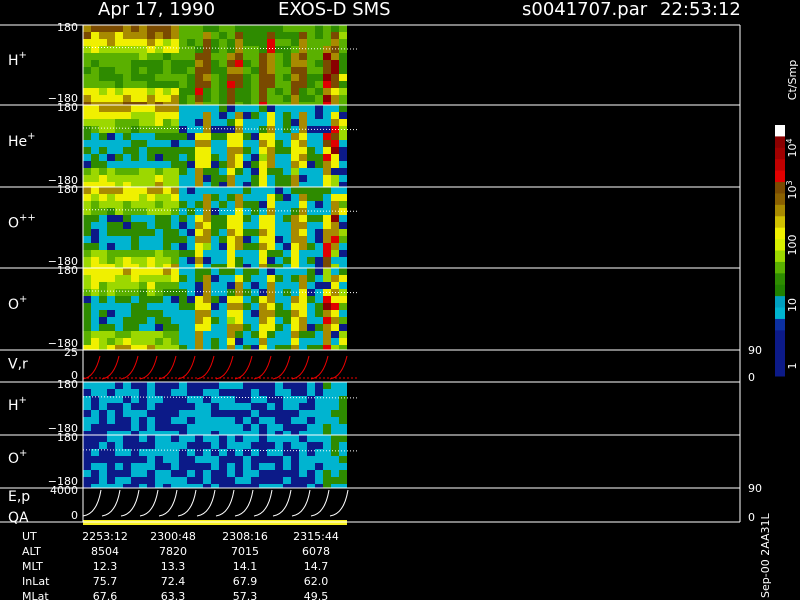 The image size is (800, 600). What do you see at coordinates (792, 366) in the screenshot?
I see `tick-base: 1` at bounding box center [792, 366].